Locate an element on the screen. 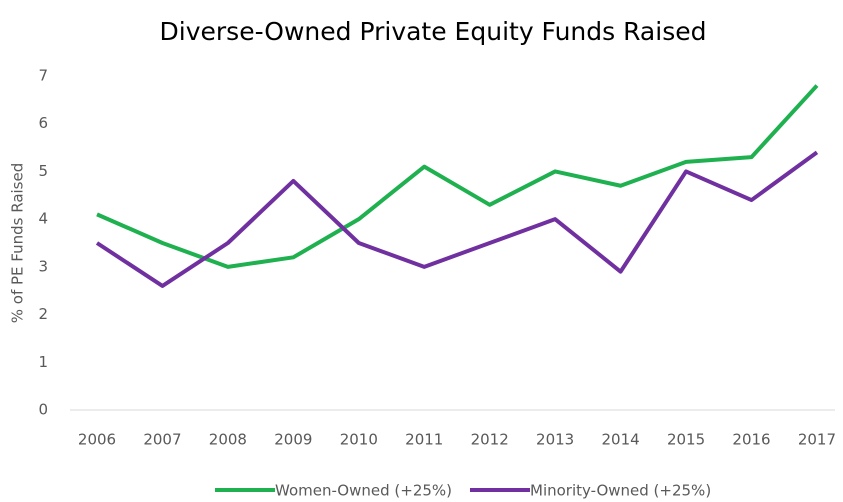 Image resolution: width=843 pixels, height=502 pixels. x-tick-label: 2010 is located at coordinates (359, 440).